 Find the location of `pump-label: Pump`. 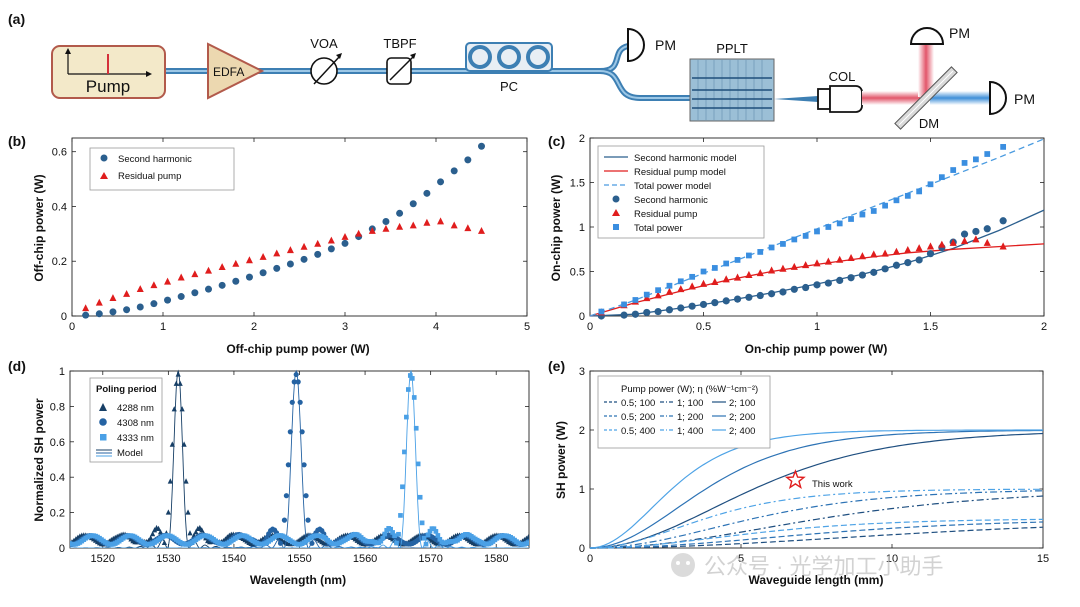

pump-label: Pump is located at coordinates (108, 86).